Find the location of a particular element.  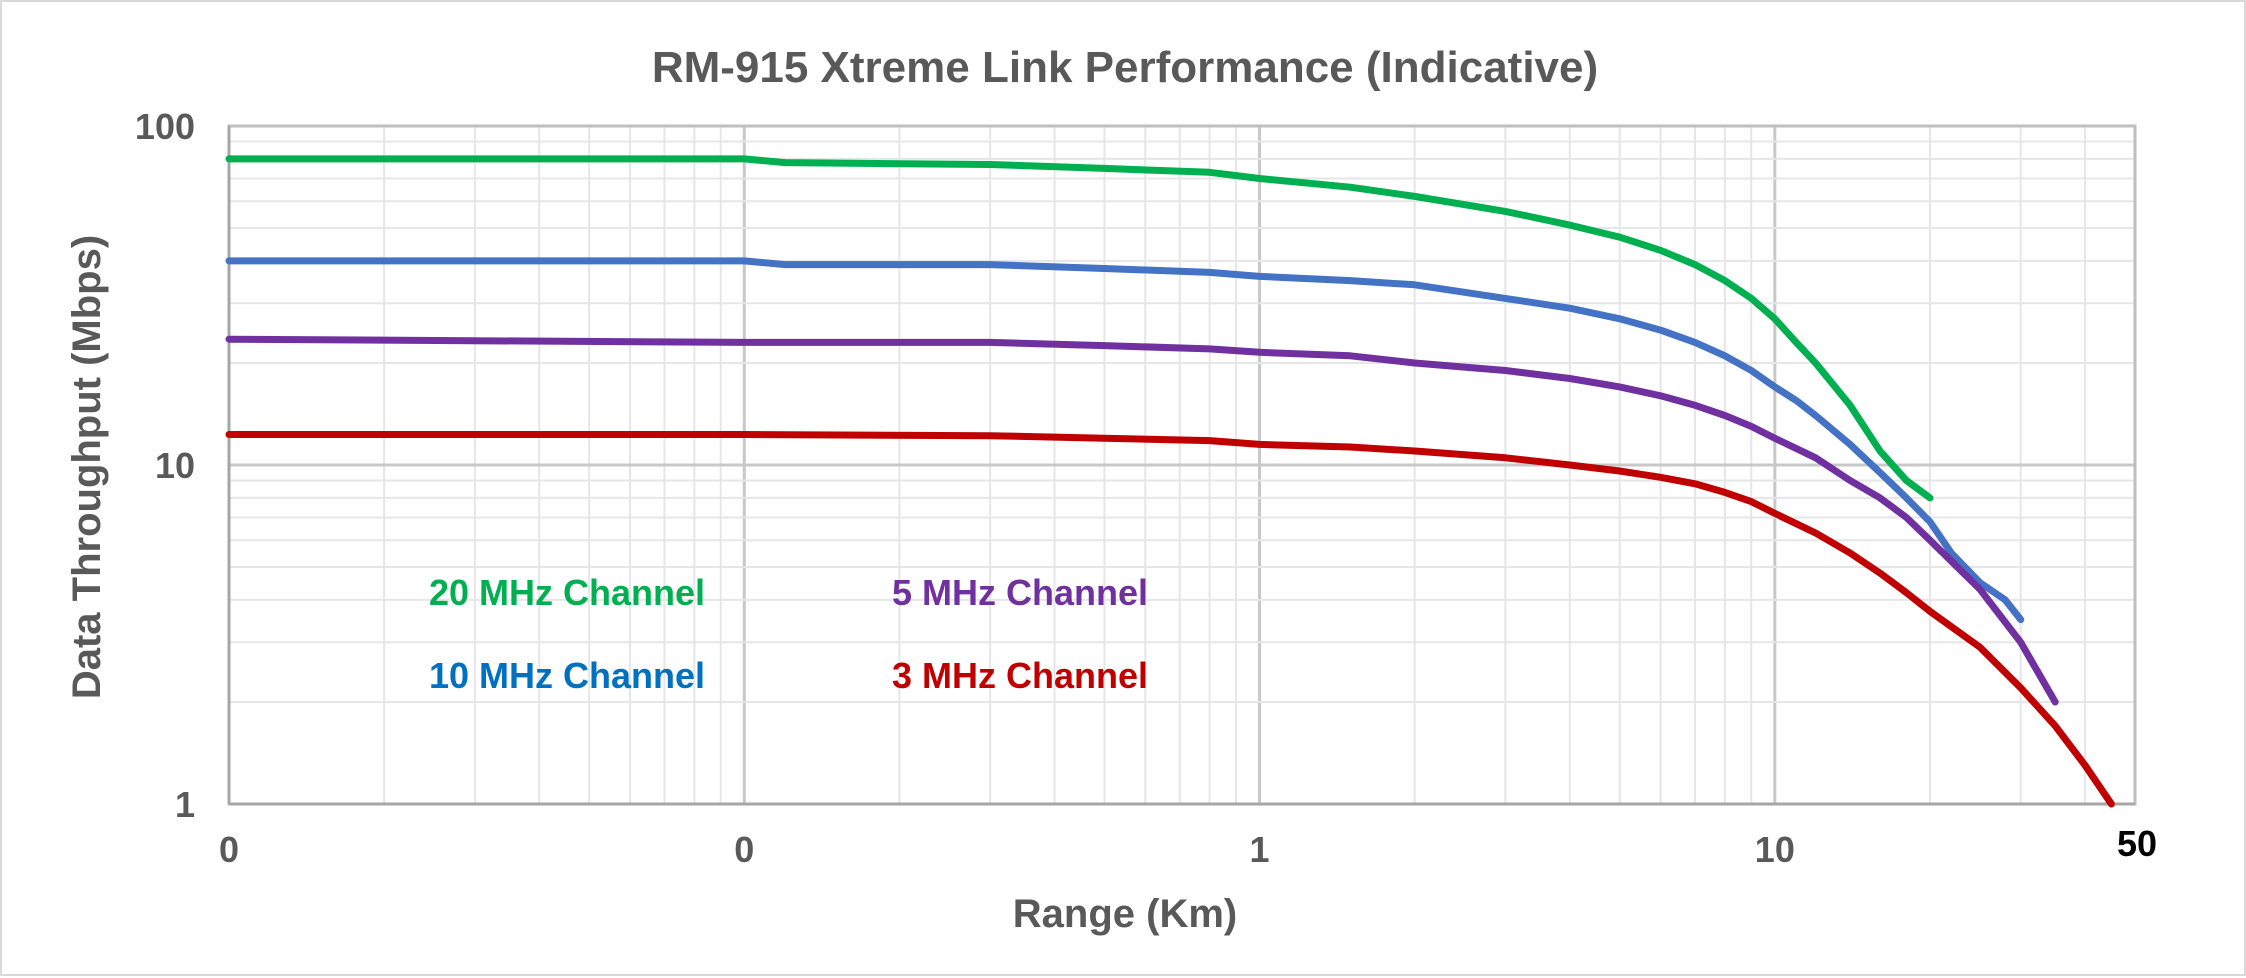

x-tick-label: 10 is located at coordinates (1775, 849).